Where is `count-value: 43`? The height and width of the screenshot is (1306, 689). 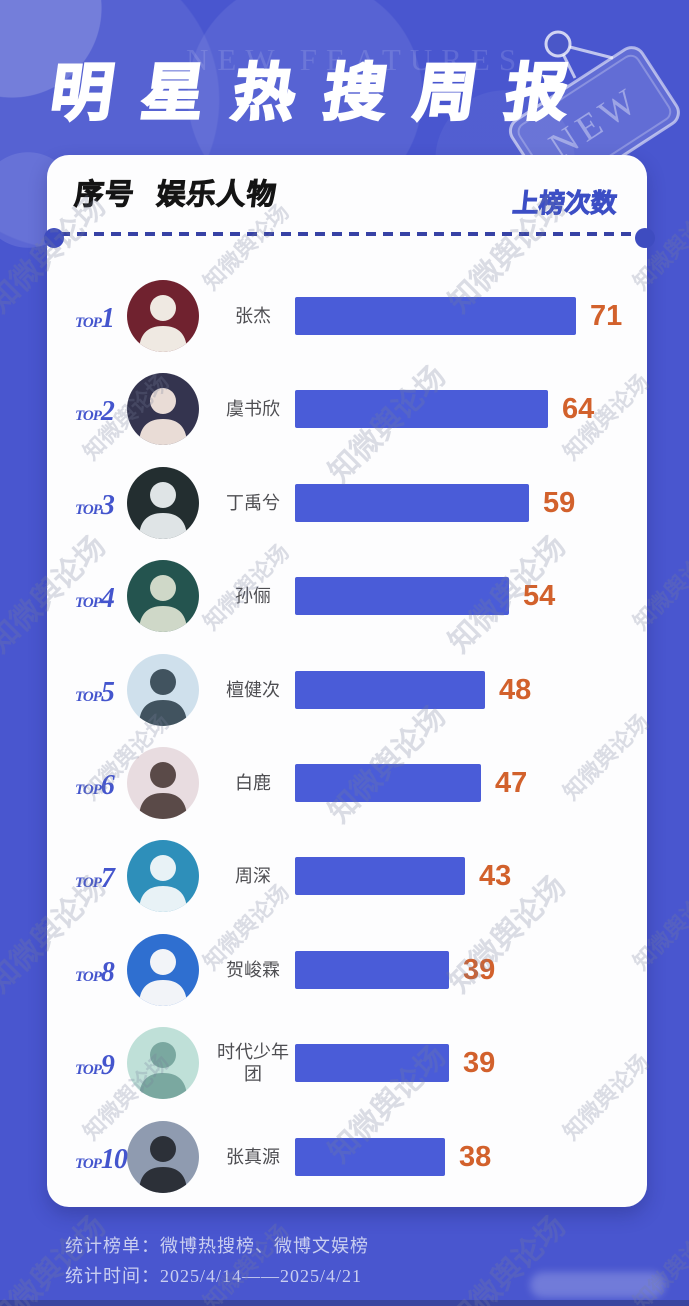
count-value: 43 is located at coordinates (495, 876).